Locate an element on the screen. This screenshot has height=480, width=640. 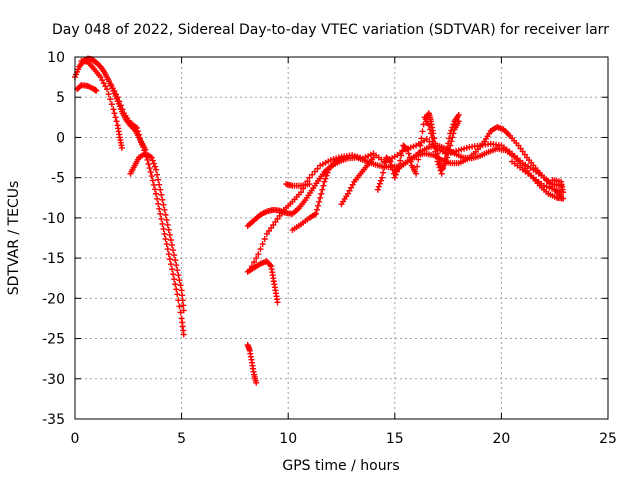
y-axis-title: SDTVAR / TECUs is located at coordinates (14, 238).